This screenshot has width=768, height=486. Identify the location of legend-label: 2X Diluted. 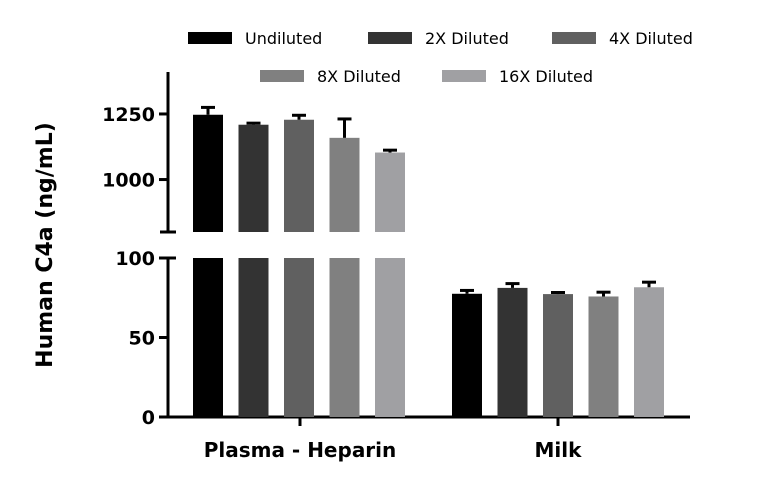
(467, 38).